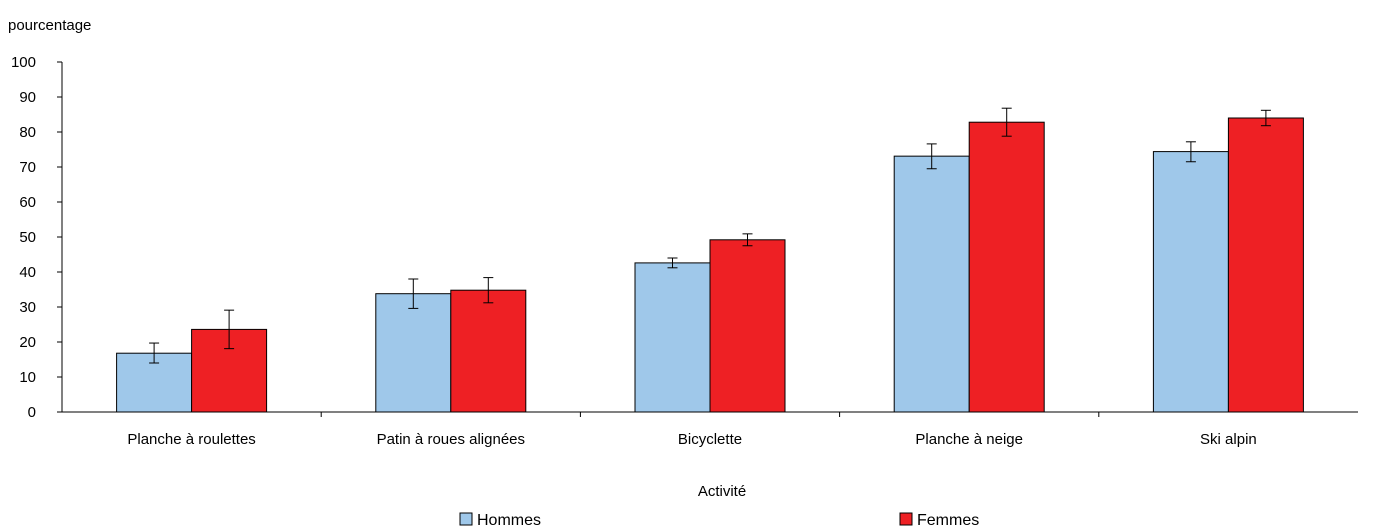 This screenshot has width=1374, height=527. What do you see at coordinates (27, 342) in the screenshot?
I see `y-tick-label: 20` at bounding box center [27, 342].